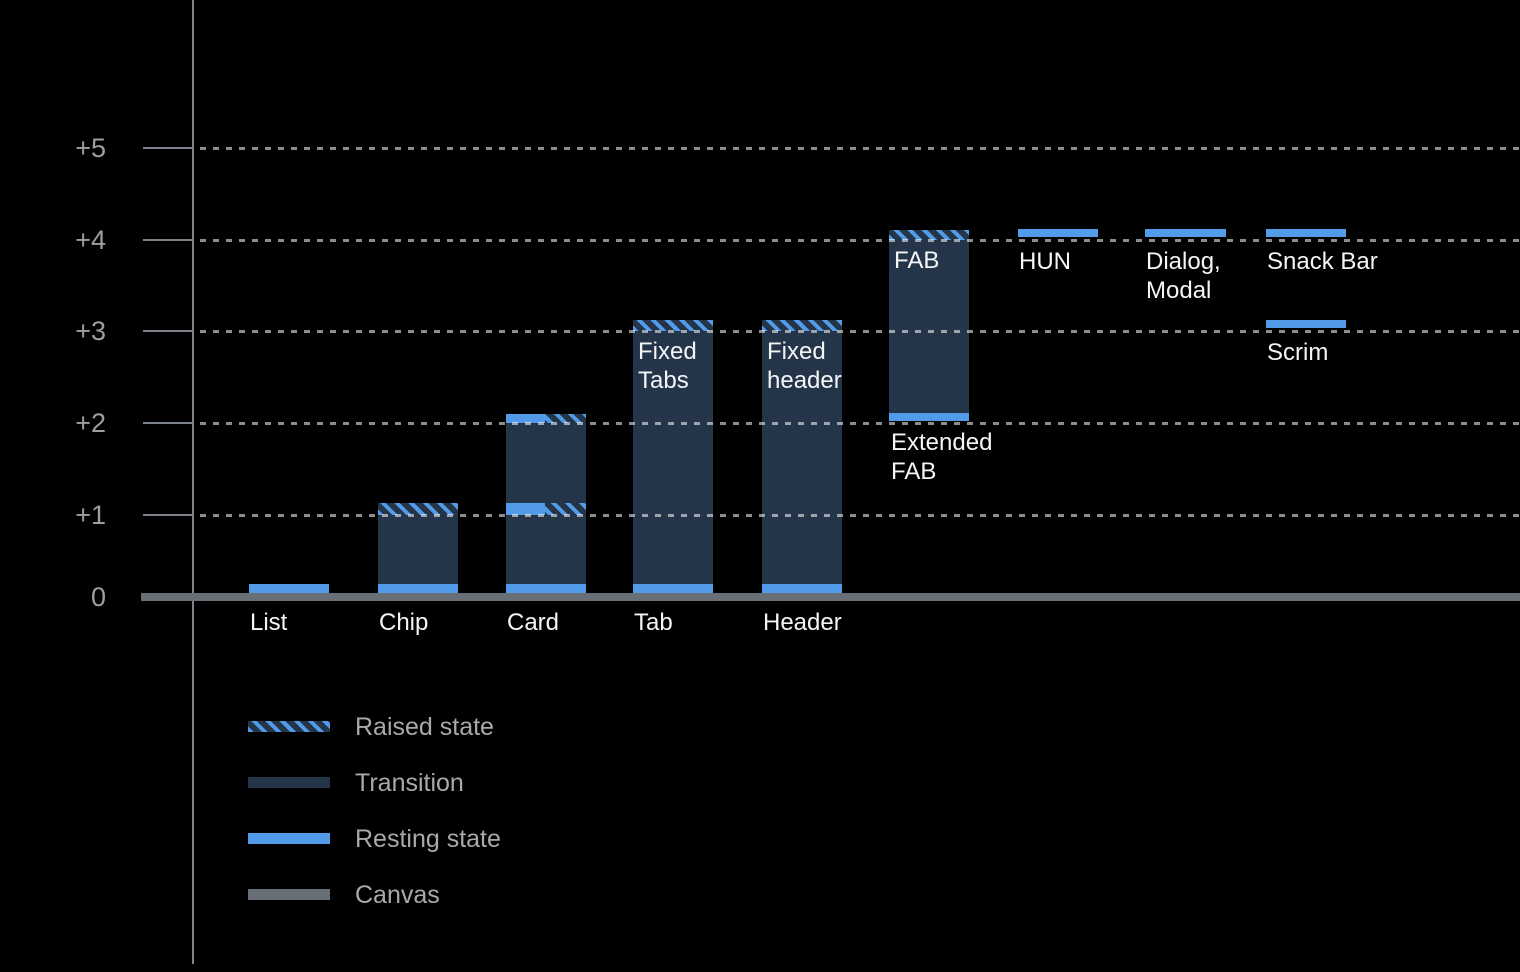 The image size is (1520, 972). I want to click on legend-label-resting: Resting state, so click(428, 839).